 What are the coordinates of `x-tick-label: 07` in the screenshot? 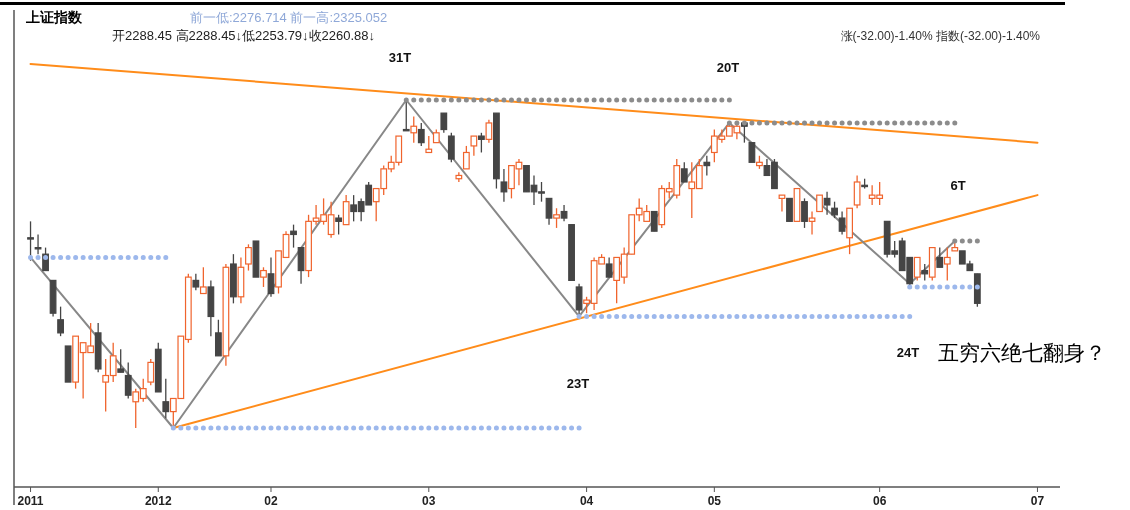 It's located at (1037, 501).